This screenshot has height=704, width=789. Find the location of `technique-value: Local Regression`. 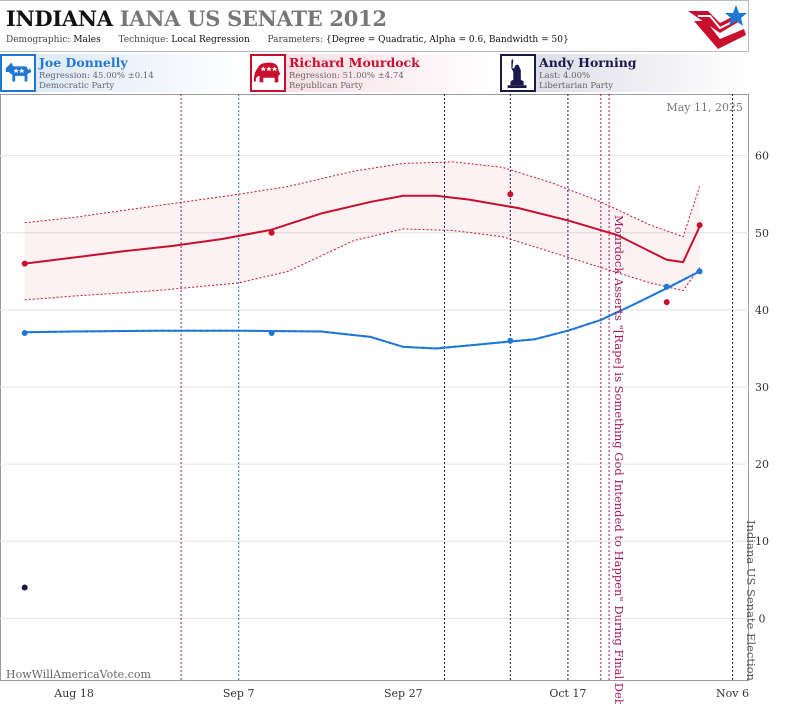

technique-value: Local Regression is located at coordinates (210, 40).